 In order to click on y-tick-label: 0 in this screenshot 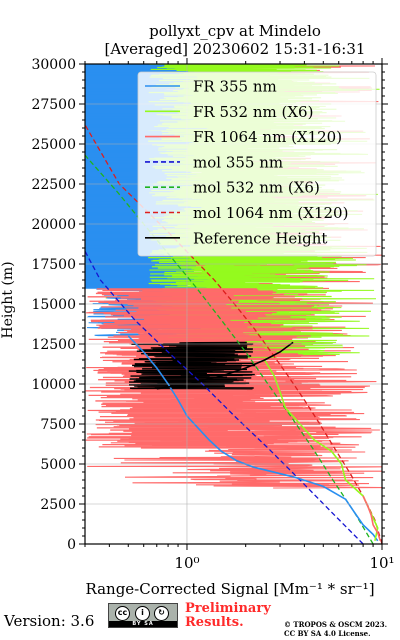, I will do `click(71, 545)`.